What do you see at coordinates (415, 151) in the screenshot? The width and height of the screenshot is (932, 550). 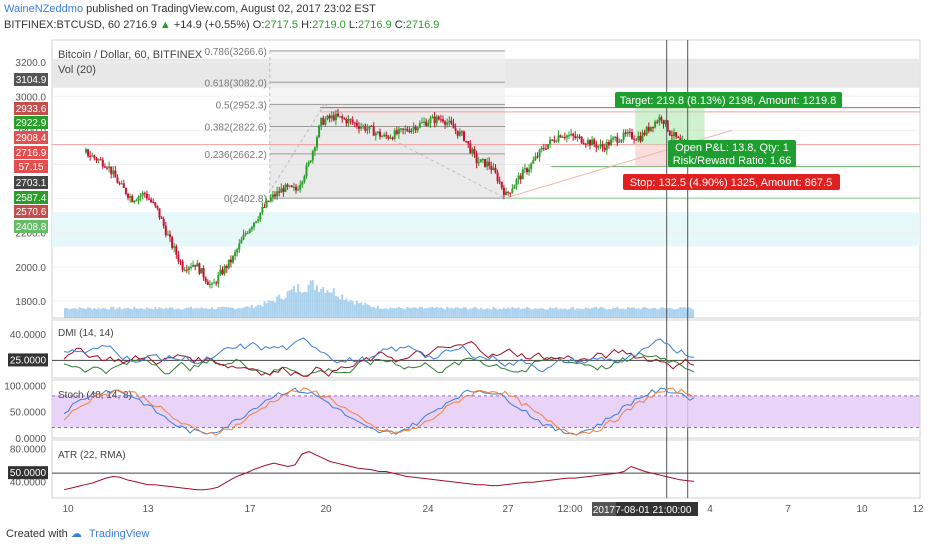 I see `fib-trend-line` at bounding box center [415, 151].